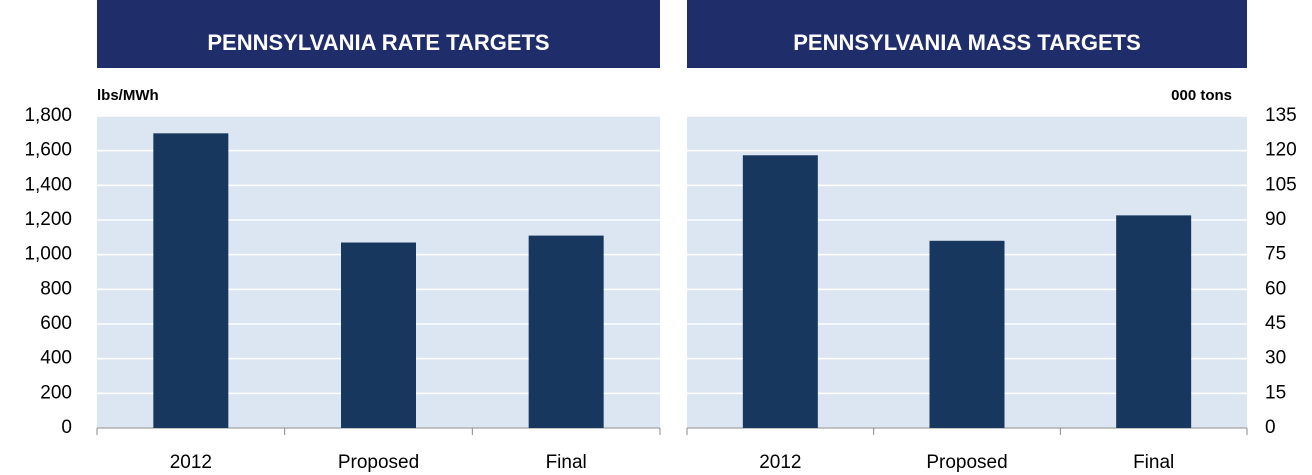 The image size is (1312, 475). What do you see at coordinates (967, 42) in the screenshot?
I see `chart-title: PENNSYLVANIA MASS TARGETS` at bounding box center [967, 42].